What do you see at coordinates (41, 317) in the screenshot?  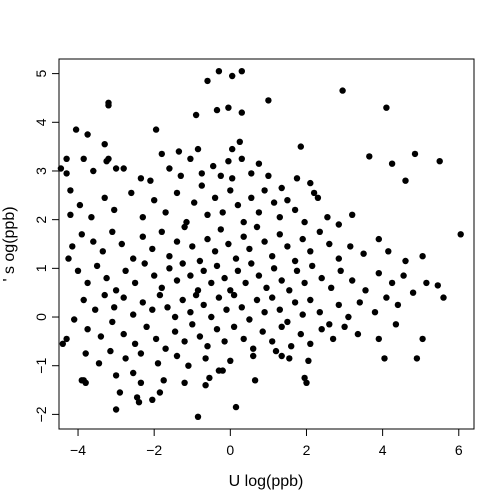 I see `y-tick-label: 0` at bounding box center [41, 317].